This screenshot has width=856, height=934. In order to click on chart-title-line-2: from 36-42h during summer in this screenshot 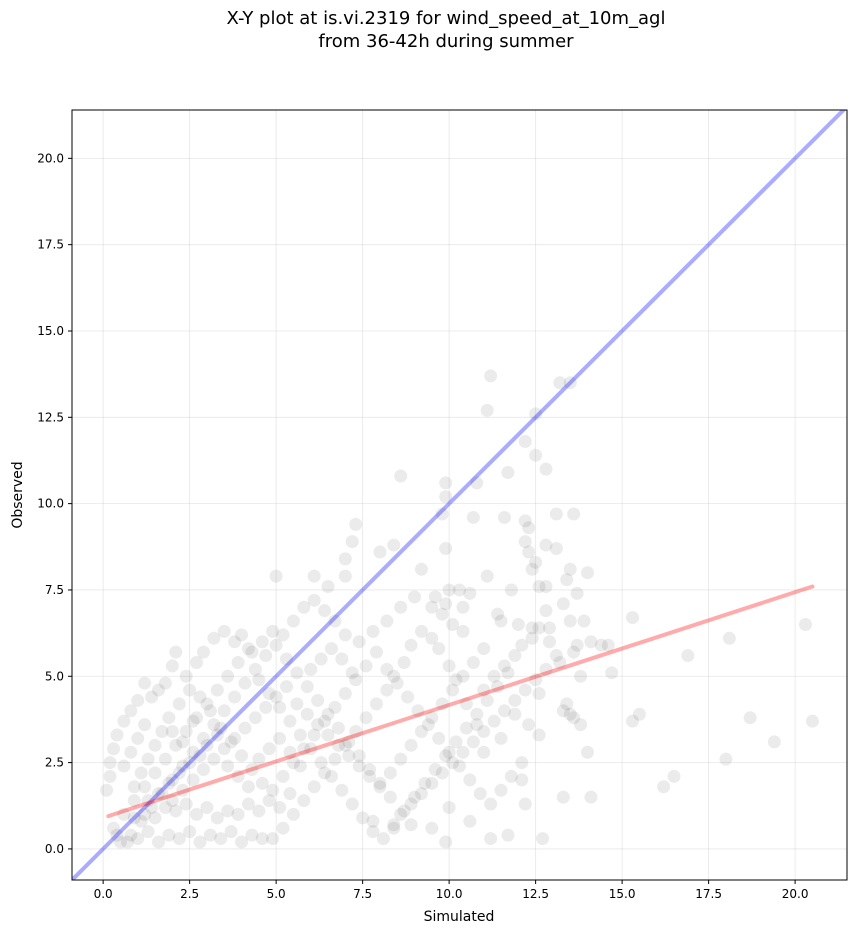, I will do `click(446, 41)`.